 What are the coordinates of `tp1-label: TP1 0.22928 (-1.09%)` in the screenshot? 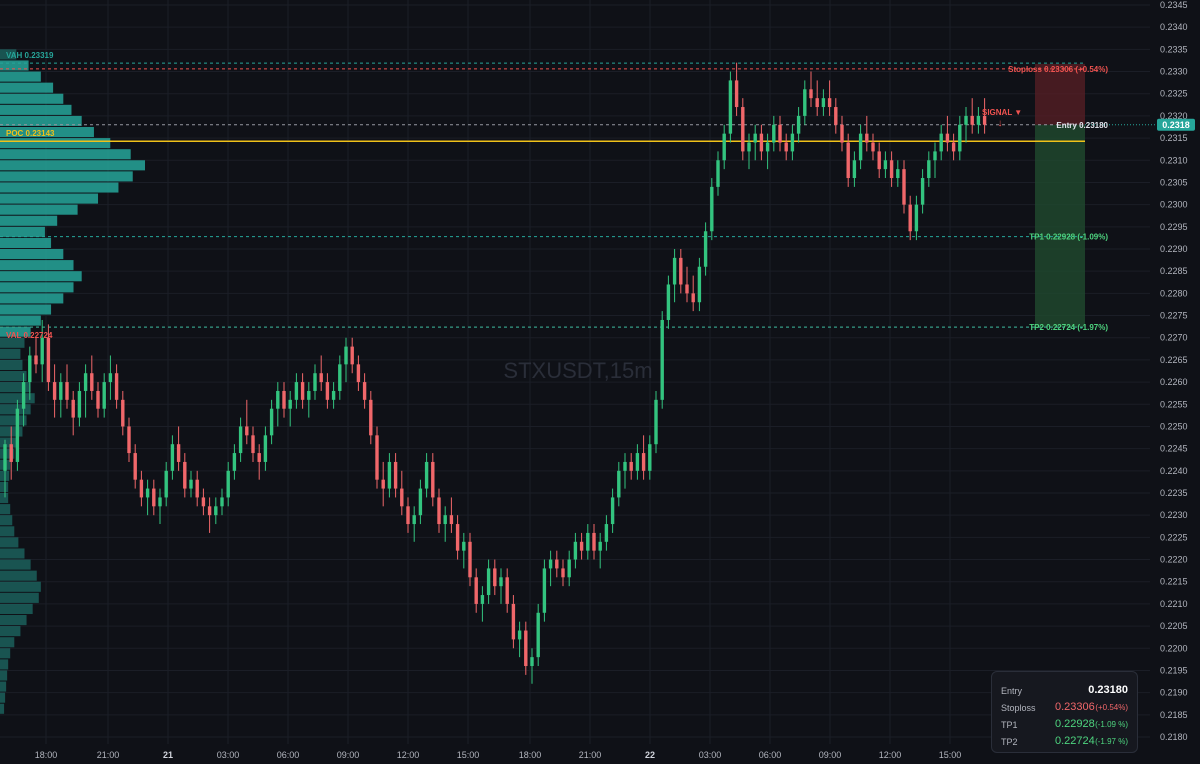 It's located at (1068, 237).